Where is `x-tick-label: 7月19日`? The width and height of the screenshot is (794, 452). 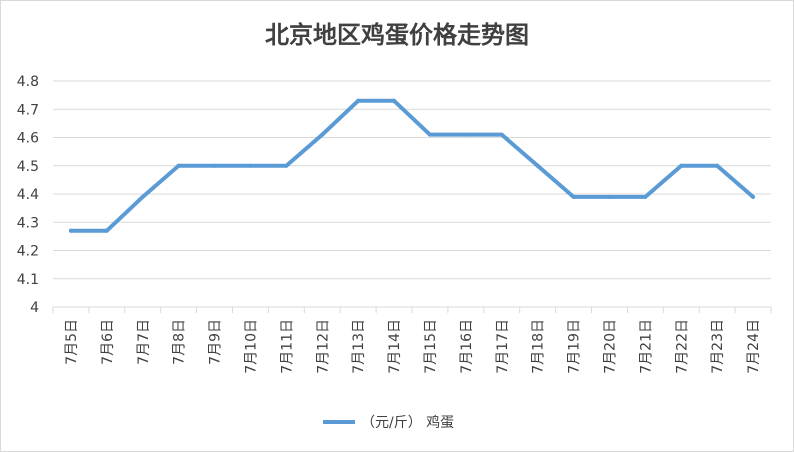 x-tick-label: 7月19日 is located at coordinates (575, 346).